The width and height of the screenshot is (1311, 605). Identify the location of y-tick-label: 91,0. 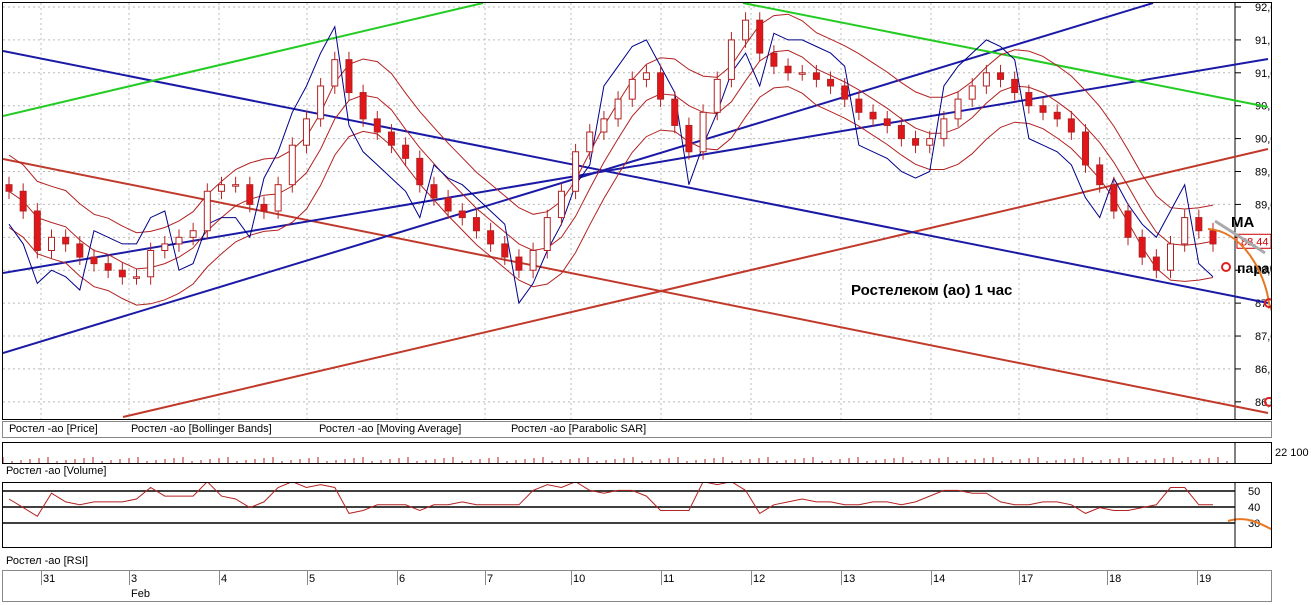
(1263, 74).